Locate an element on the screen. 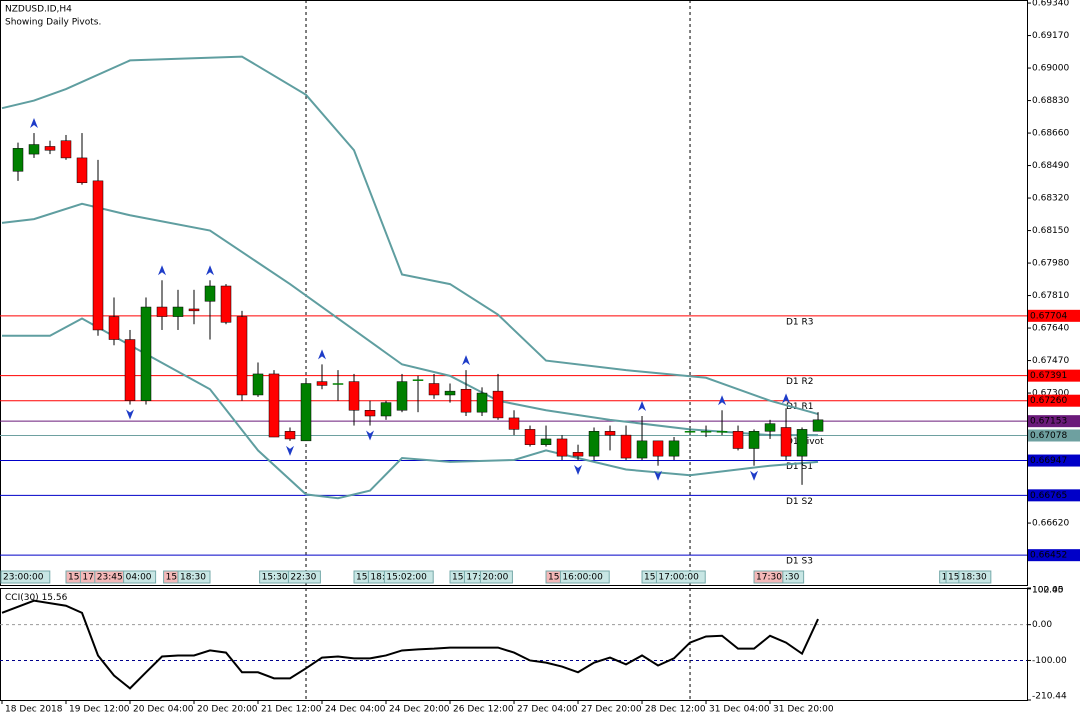 Image resolution: width=1080 pixels, height=720 pixels. price-tag-label: 0.67260 is located at coordinates (1048, 401).